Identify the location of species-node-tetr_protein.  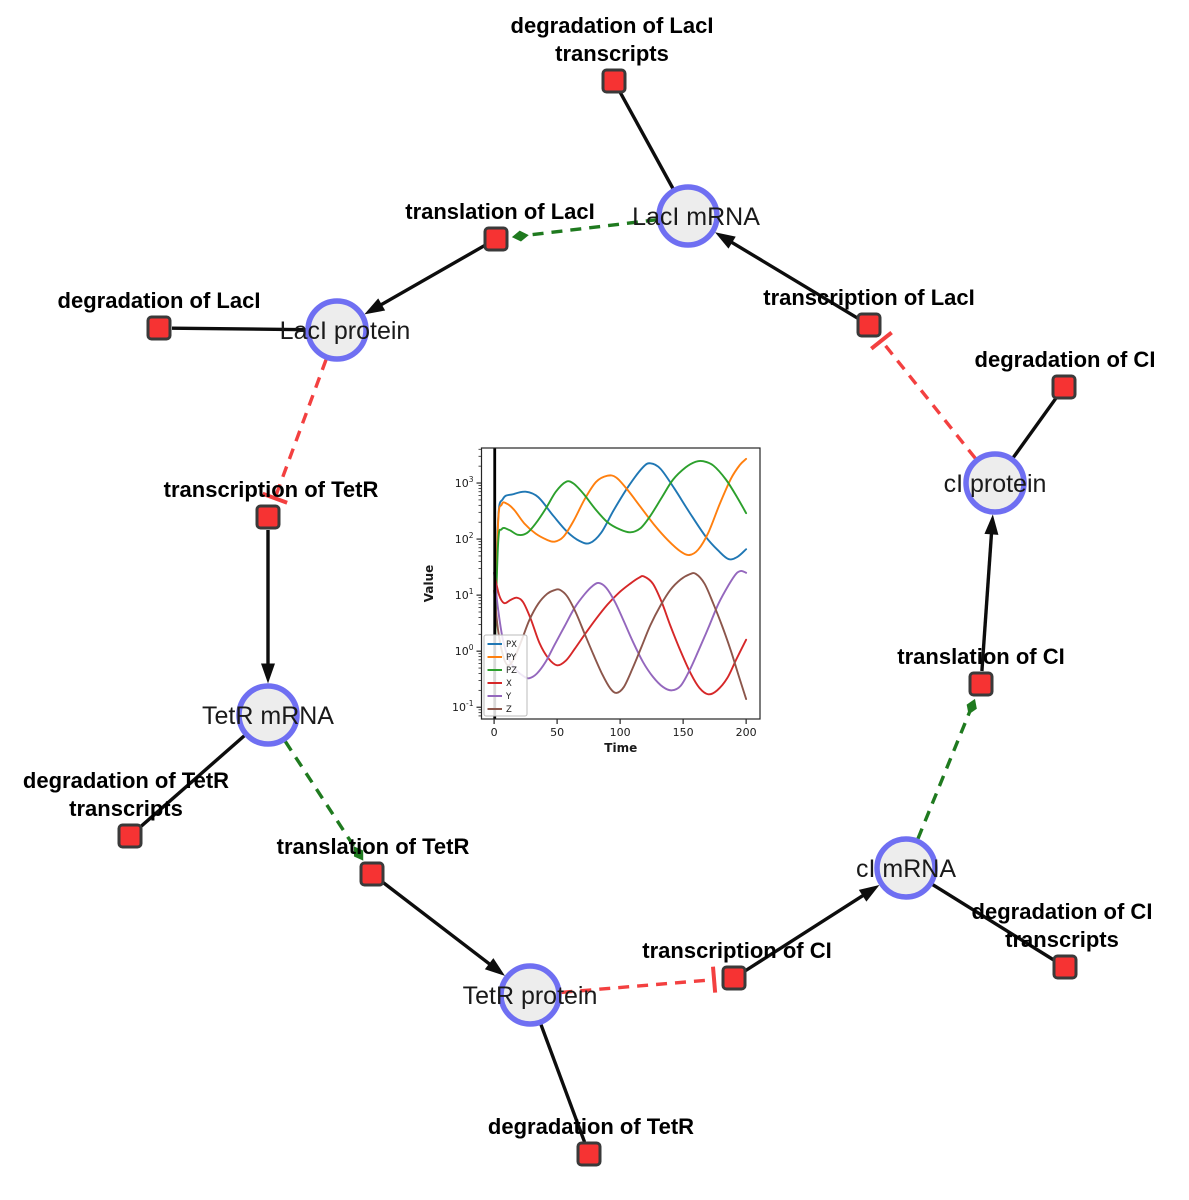
(530, 995).